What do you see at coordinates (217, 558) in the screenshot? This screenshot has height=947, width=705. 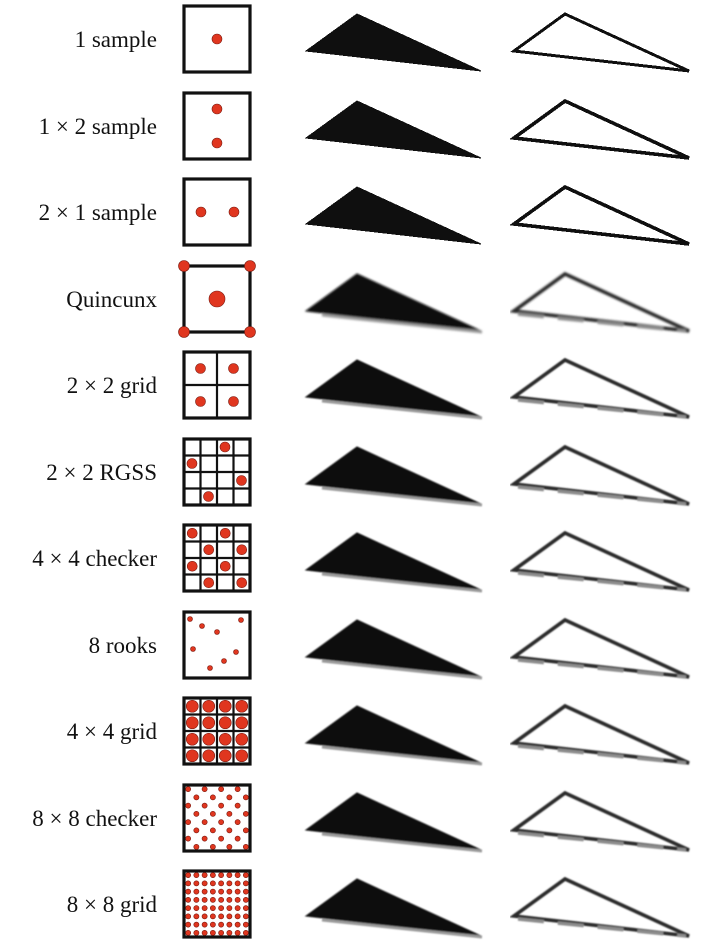 I see `sample-pattern-checker-4x4` at bounding box center [217, 558].